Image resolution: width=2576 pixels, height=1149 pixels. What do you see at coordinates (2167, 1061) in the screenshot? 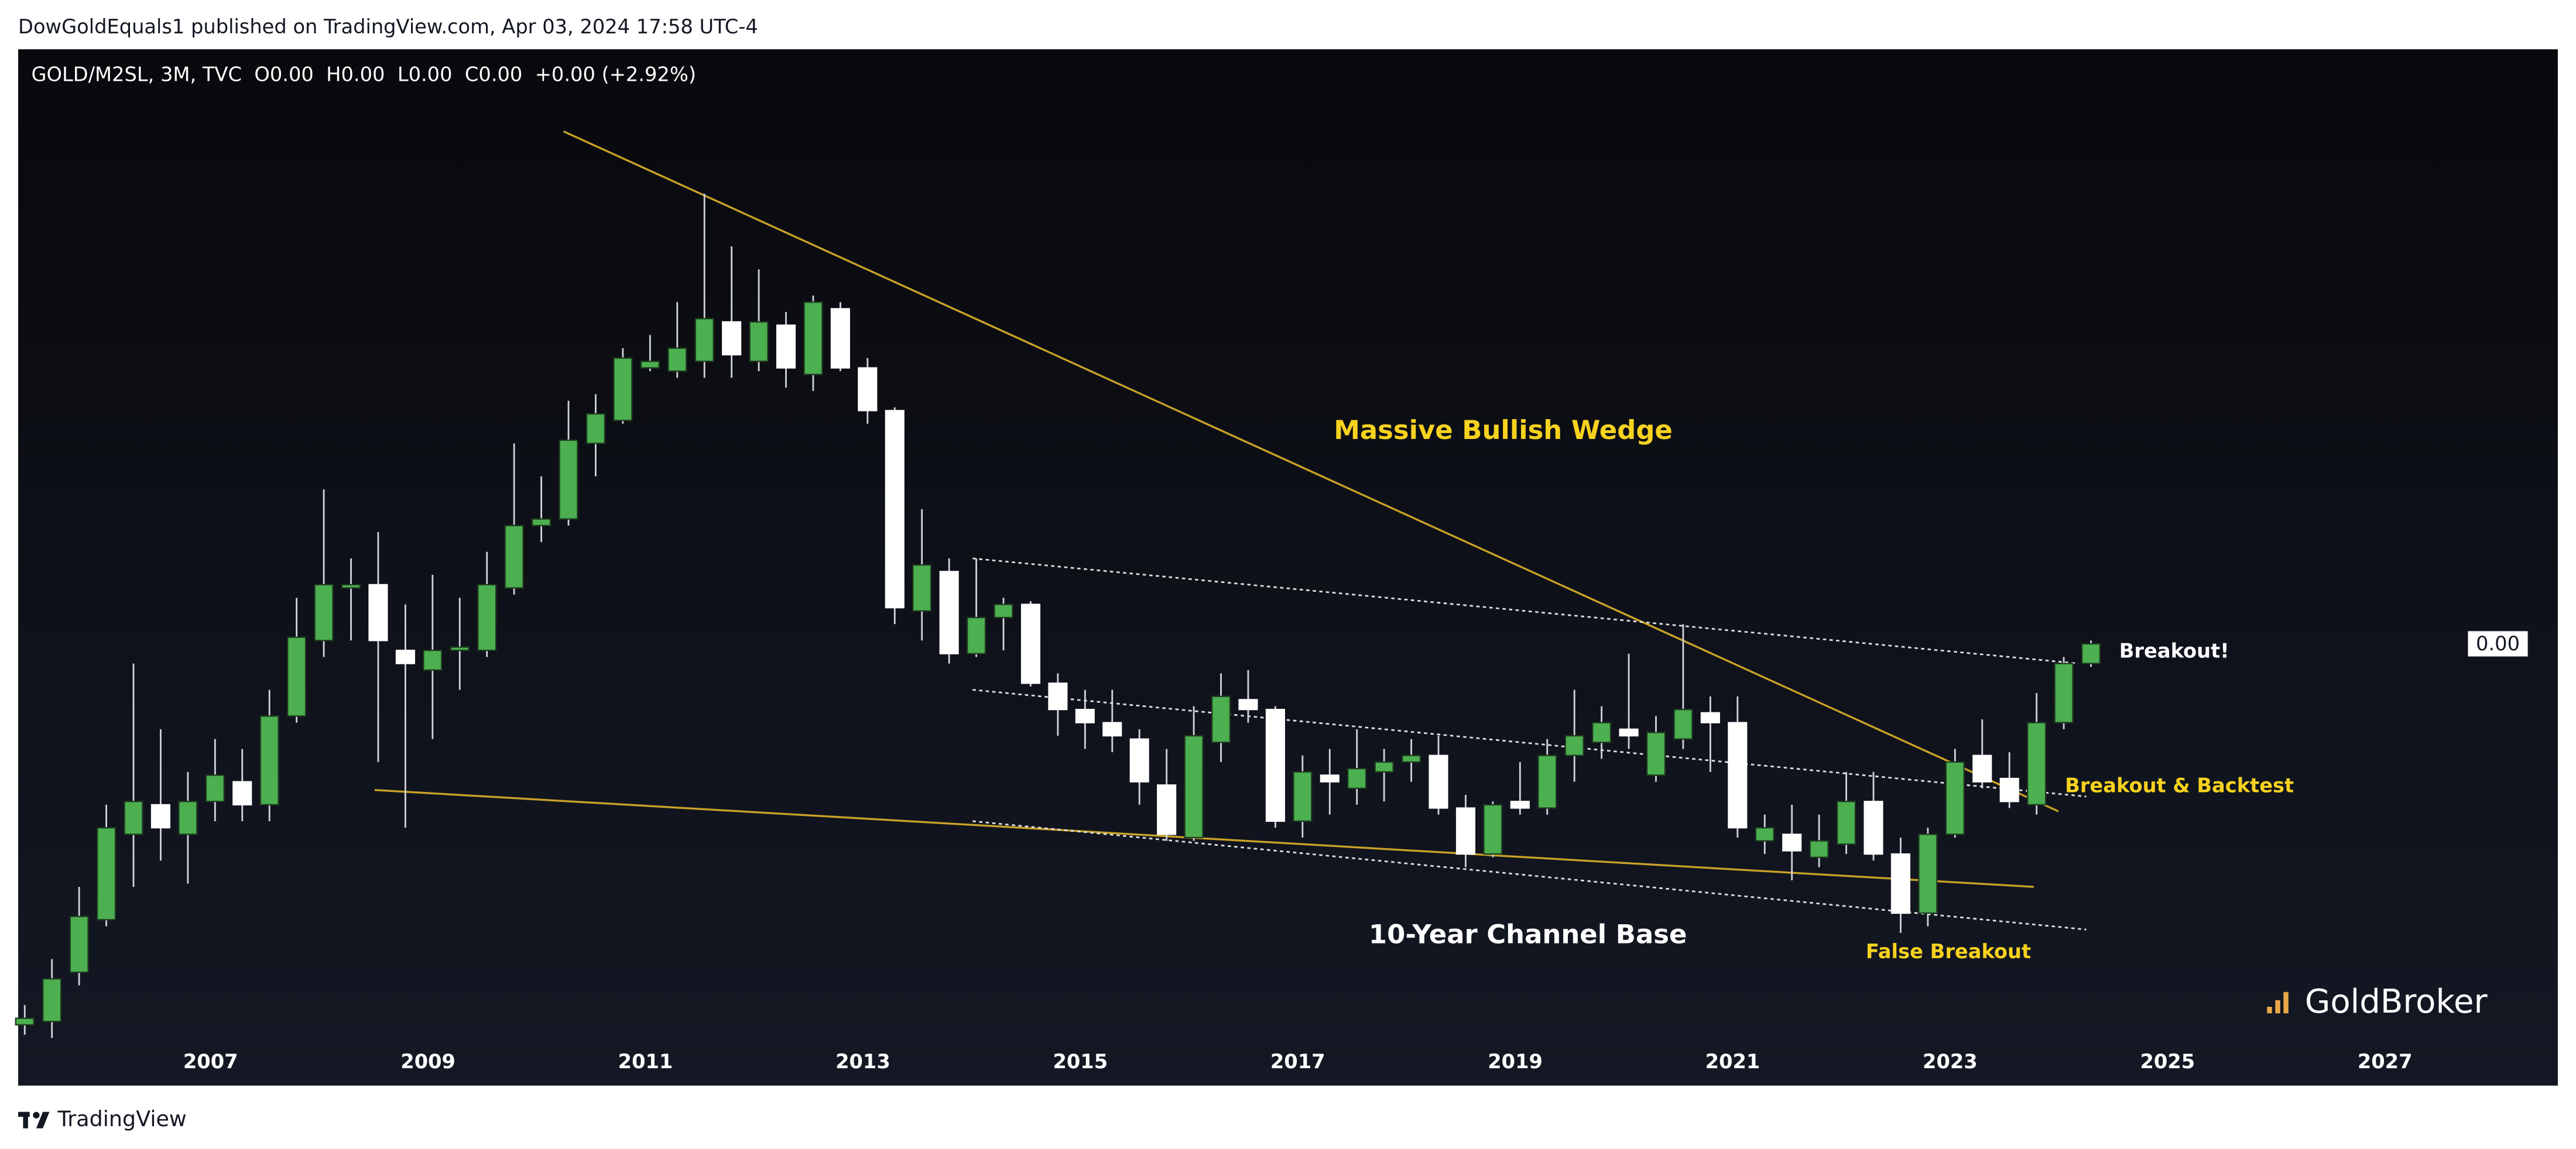
I see `x-tick-label: 2025` at bounding box center [2167, 1061].